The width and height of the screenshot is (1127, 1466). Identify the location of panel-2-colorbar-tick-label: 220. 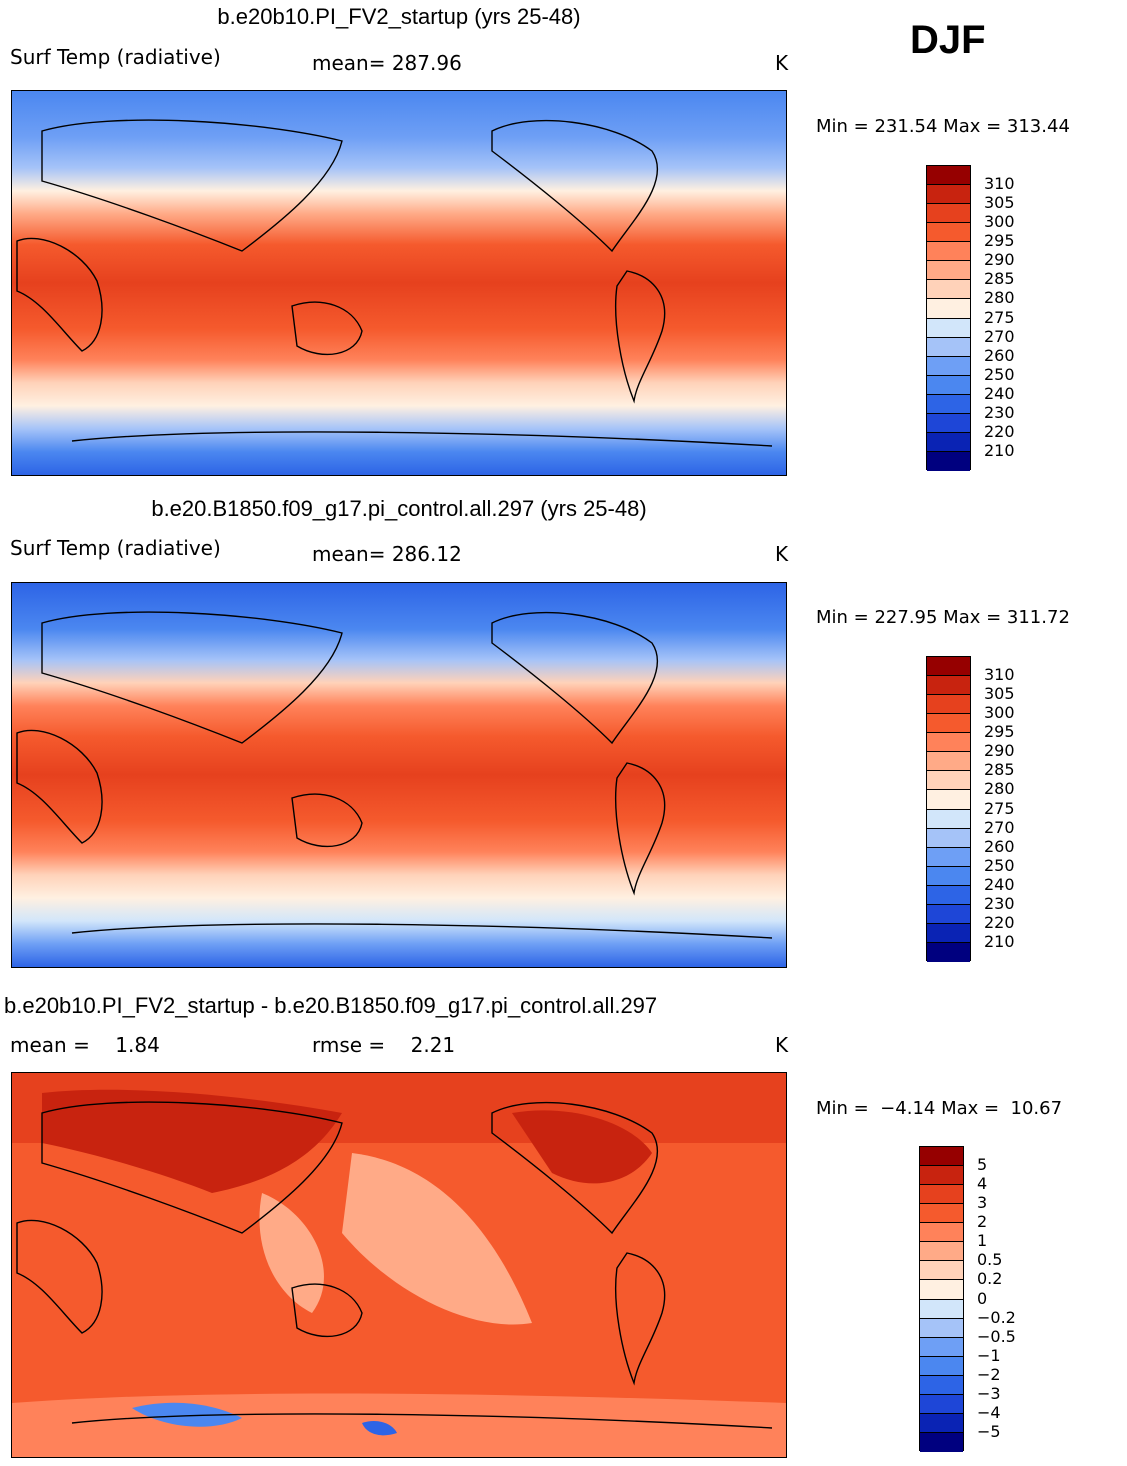
(999, 922).